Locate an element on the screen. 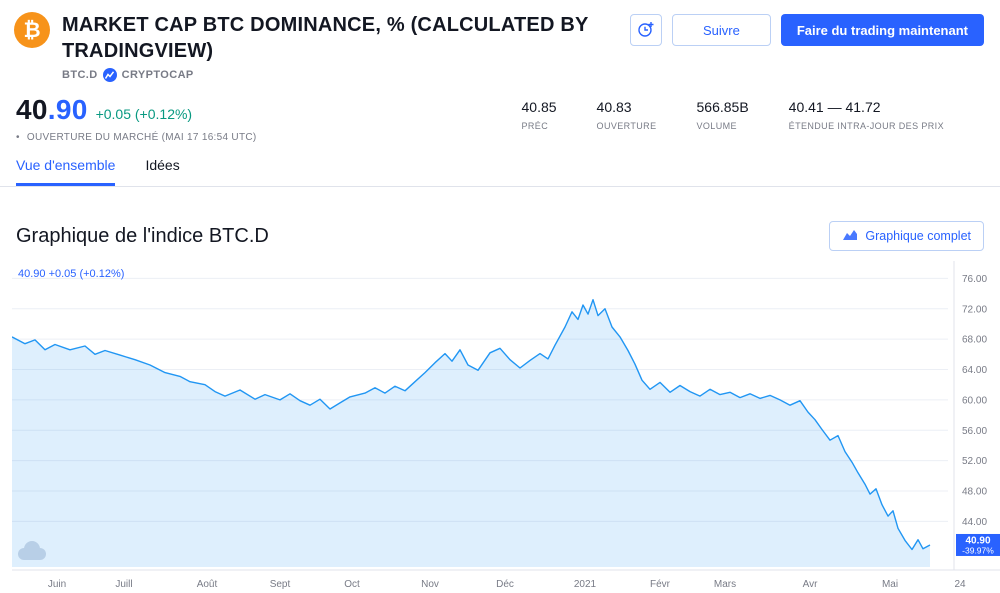 The image size is (1000, 593). chart-overlay-quote: 40.90 +0.05 (+0.12%) is located at coordinates (71, 274).